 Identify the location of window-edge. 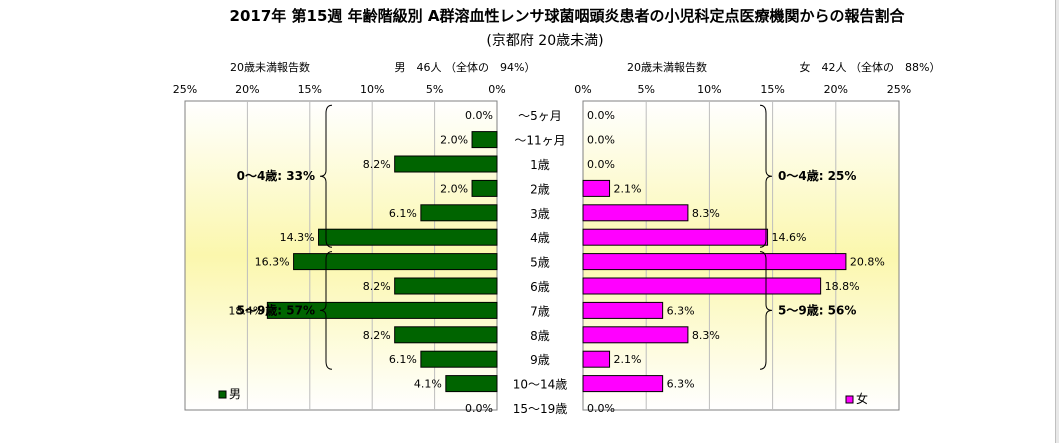
(1057, 221).